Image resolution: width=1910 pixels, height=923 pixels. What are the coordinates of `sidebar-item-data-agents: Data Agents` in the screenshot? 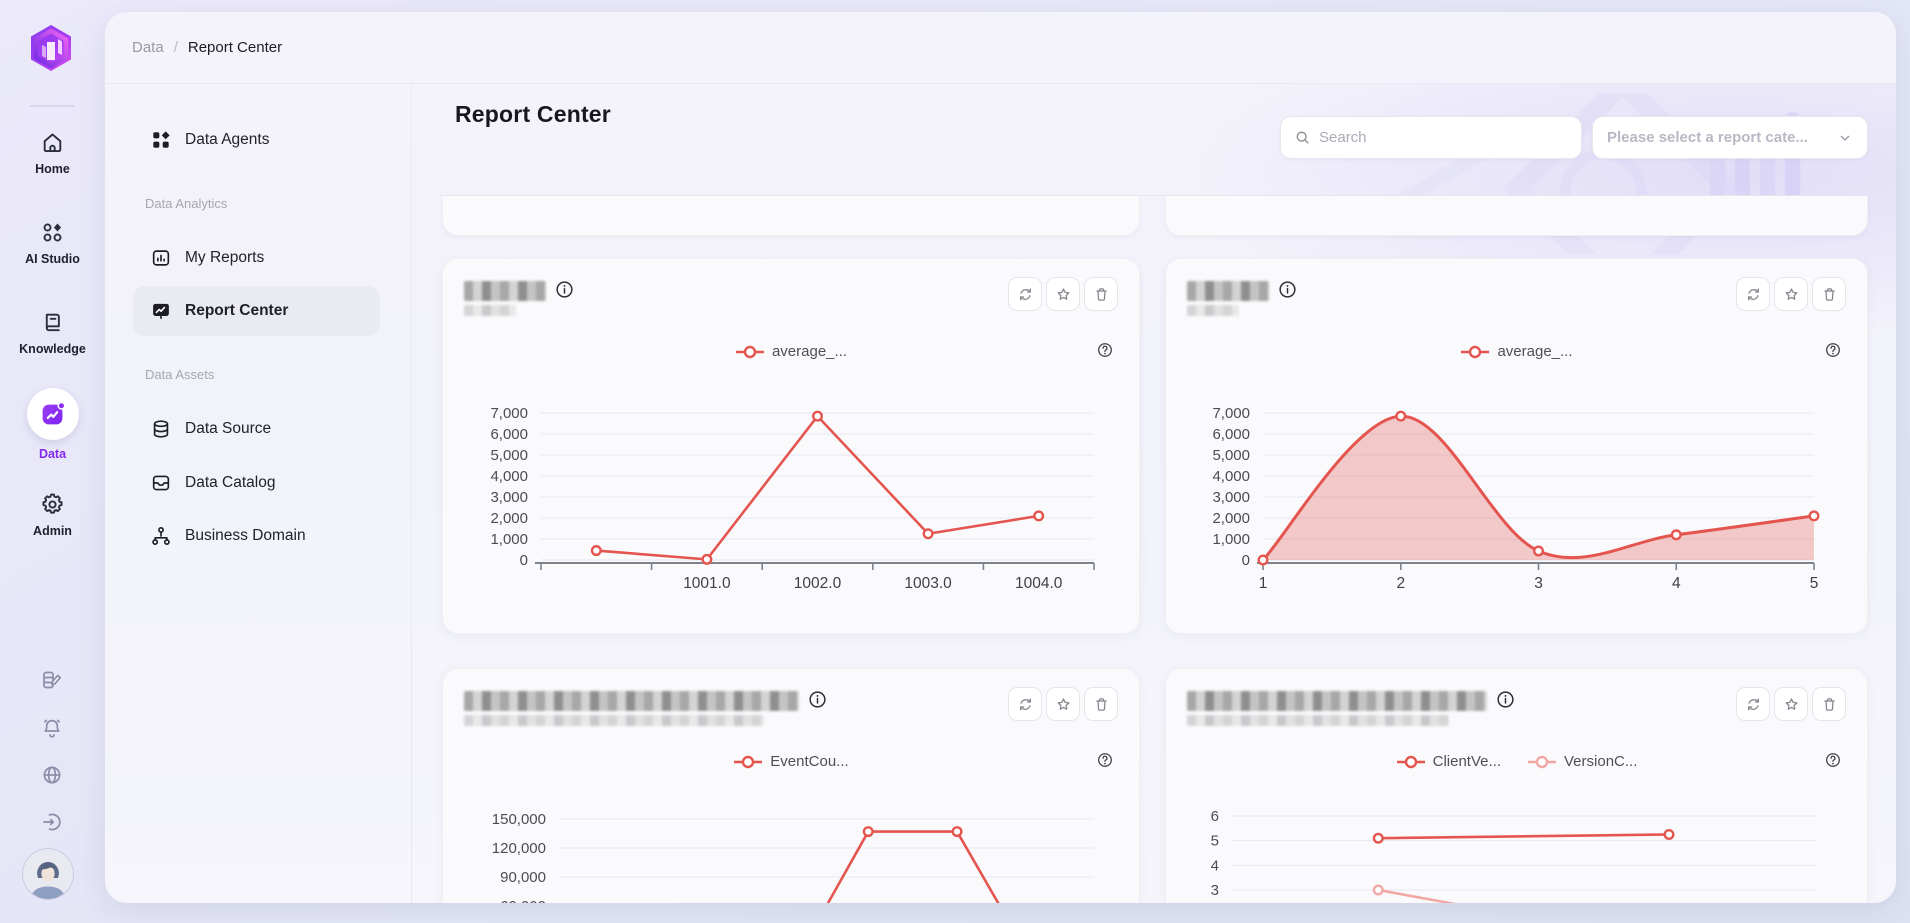 It's located at (256, 140).